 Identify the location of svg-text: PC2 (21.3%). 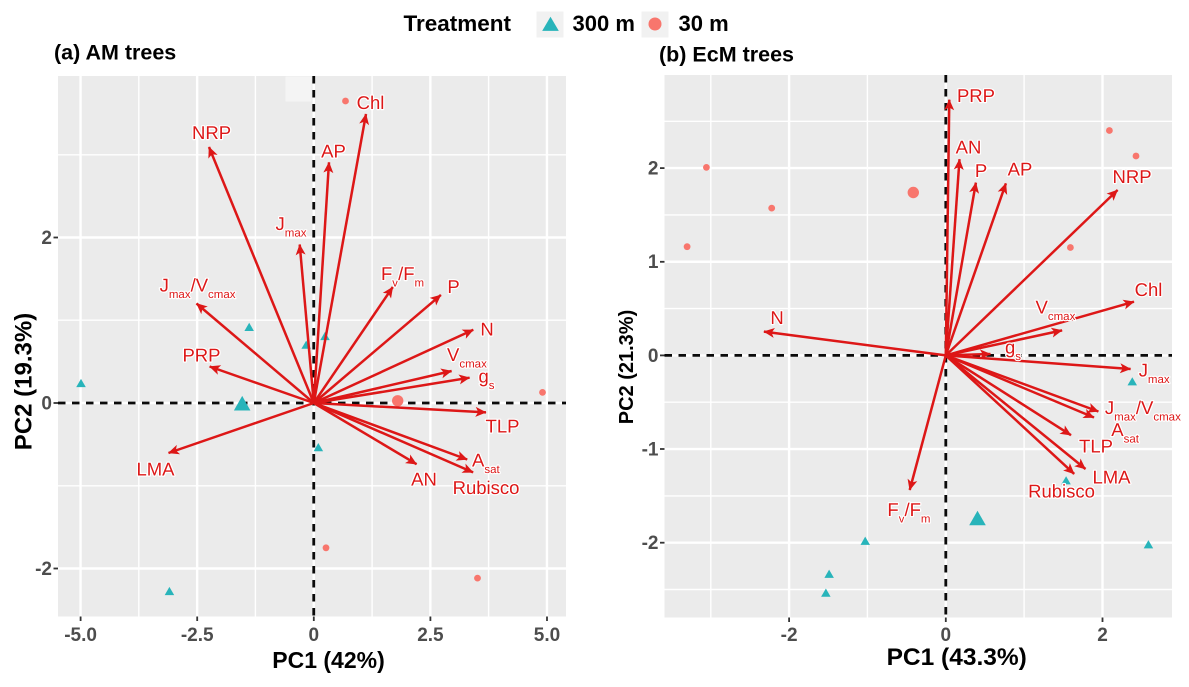
(627, 367).